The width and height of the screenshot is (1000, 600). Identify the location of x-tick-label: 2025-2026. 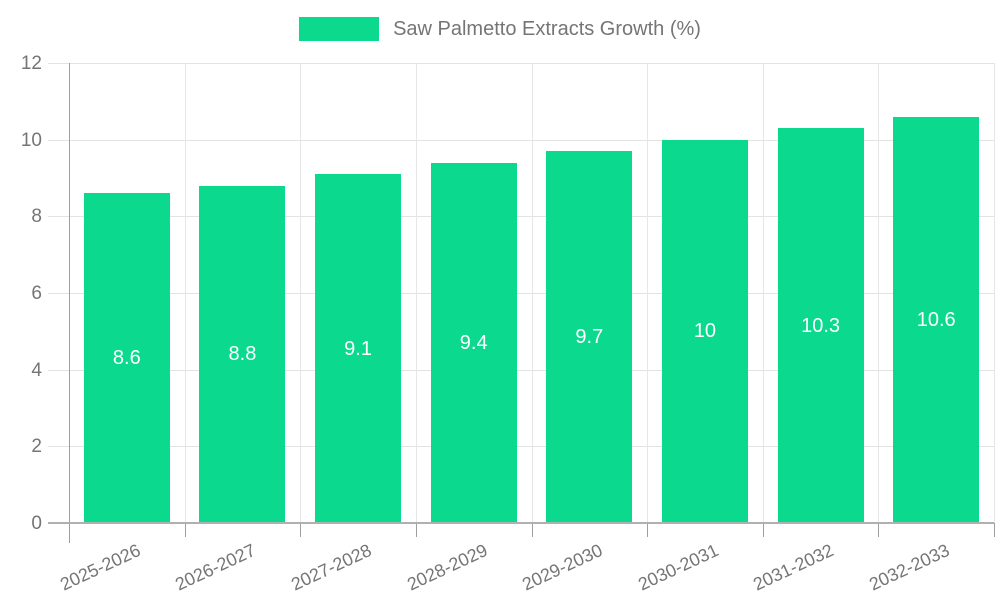
(100, 567).